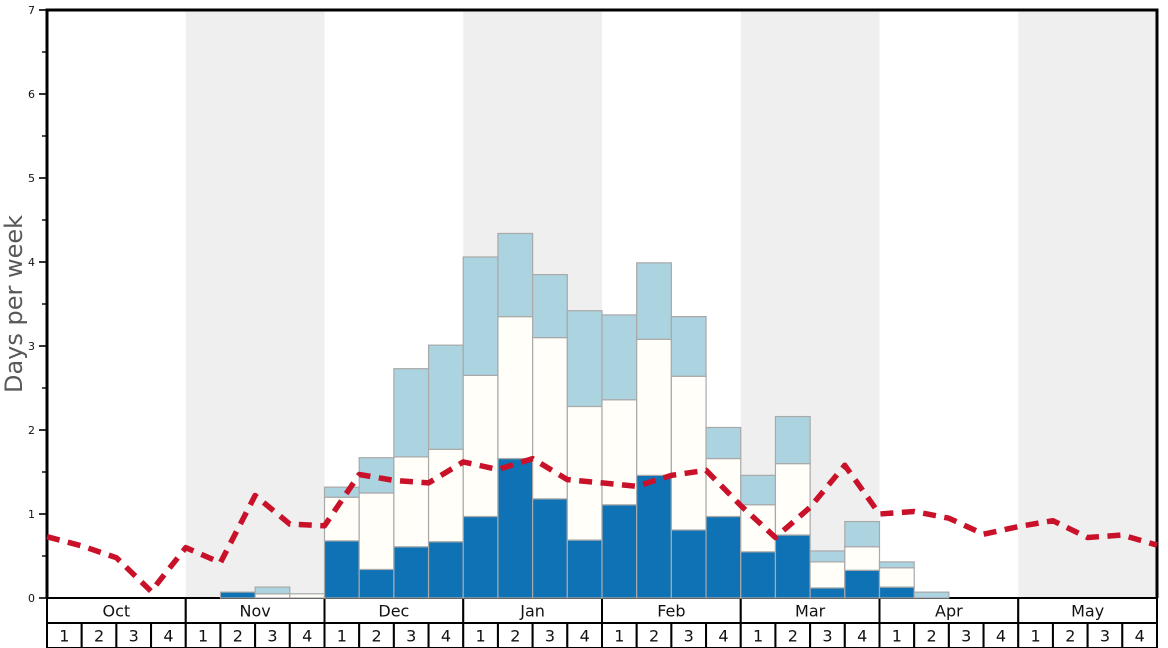 Image resolution: width=1168 pixels, height=648 pixels. I want to click on month-label-may: May, so click(1087, 611).